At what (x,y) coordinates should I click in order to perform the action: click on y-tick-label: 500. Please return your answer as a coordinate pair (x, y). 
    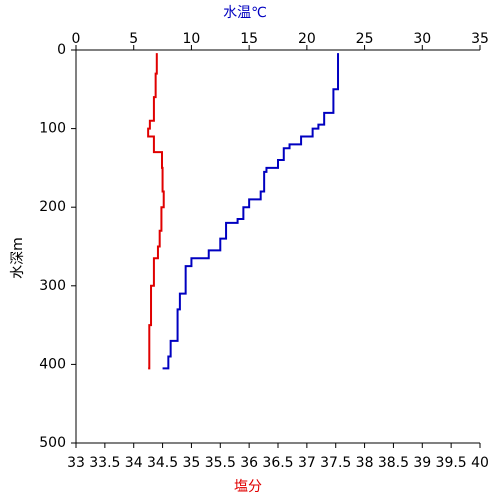
    Looking at the image, I should click on (52, 443).